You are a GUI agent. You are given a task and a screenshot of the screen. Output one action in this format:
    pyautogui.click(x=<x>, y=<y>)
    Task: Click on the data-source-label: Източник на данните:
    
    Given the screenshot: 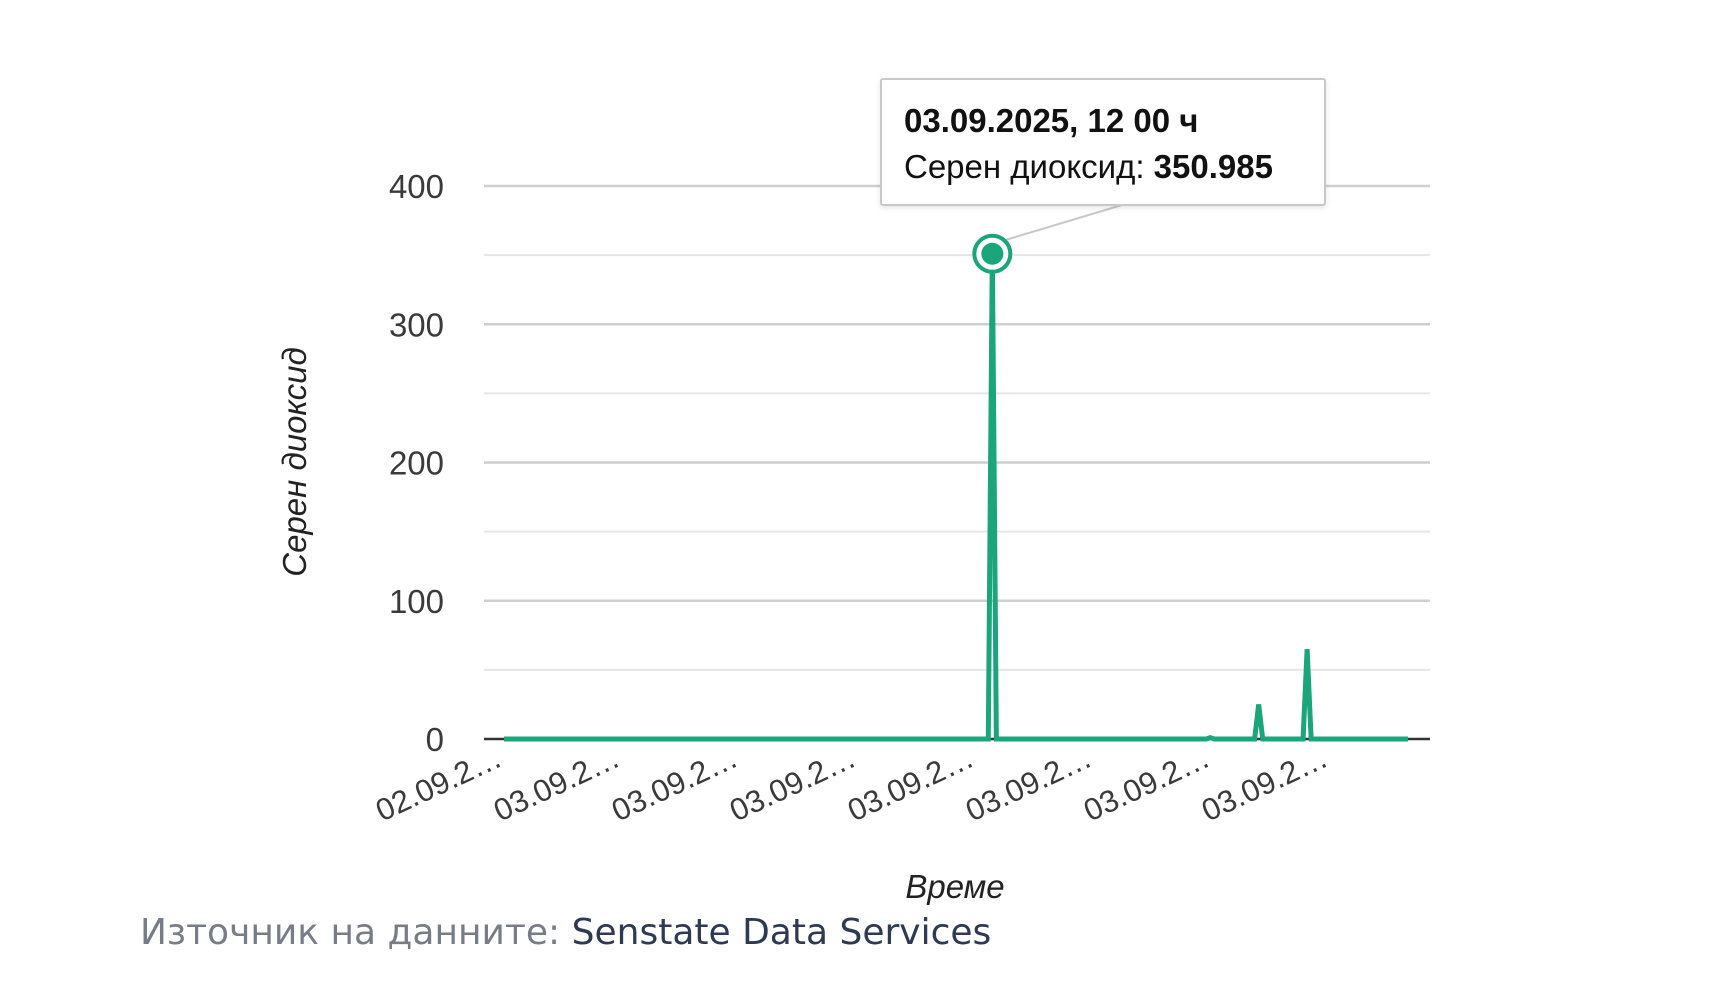 What is the action you would take?
    pyautogui.click(x=350, y=932)
    